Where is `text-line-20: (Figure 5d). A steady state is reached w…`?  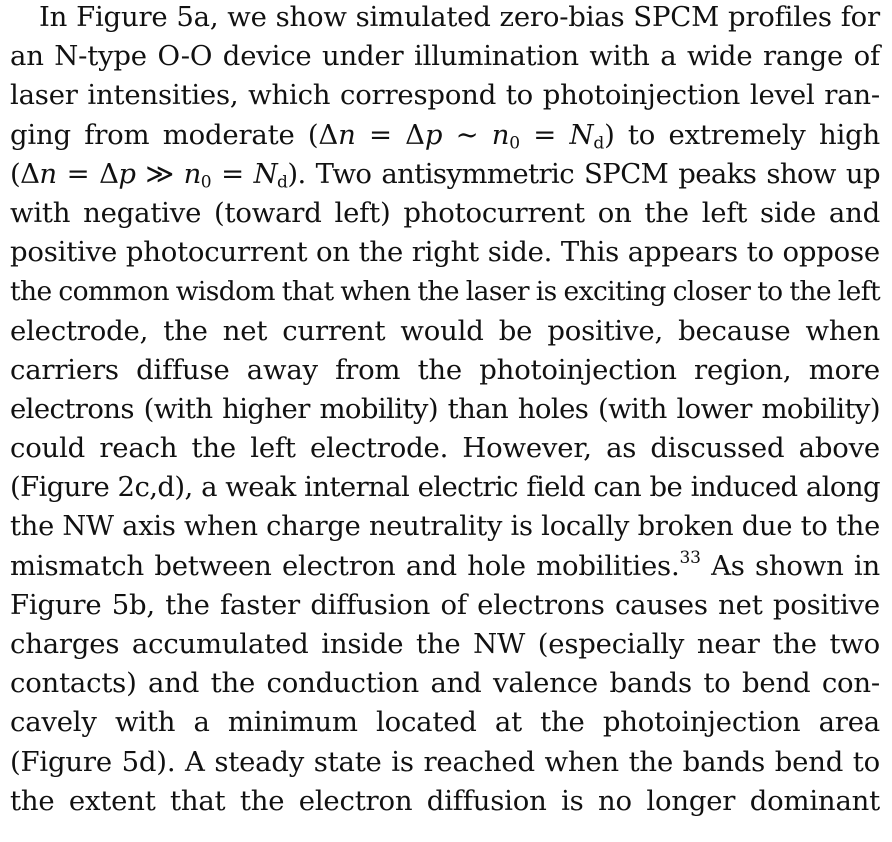 text-line-20: (Figure 5d). A steady state is reached w… is located at coordinates (445, 761).